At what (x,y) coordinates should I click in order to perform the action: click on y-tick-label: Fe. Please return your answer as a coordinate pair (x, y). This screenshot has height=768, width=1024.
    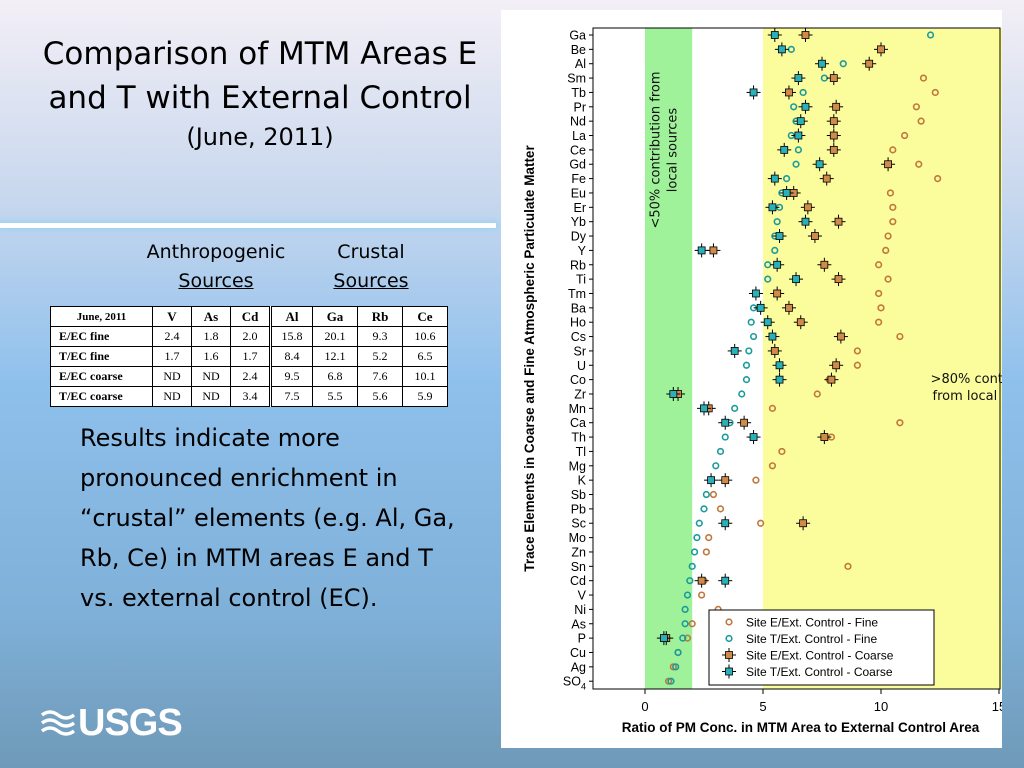
    Looking at the image, I should click on (578, 179).